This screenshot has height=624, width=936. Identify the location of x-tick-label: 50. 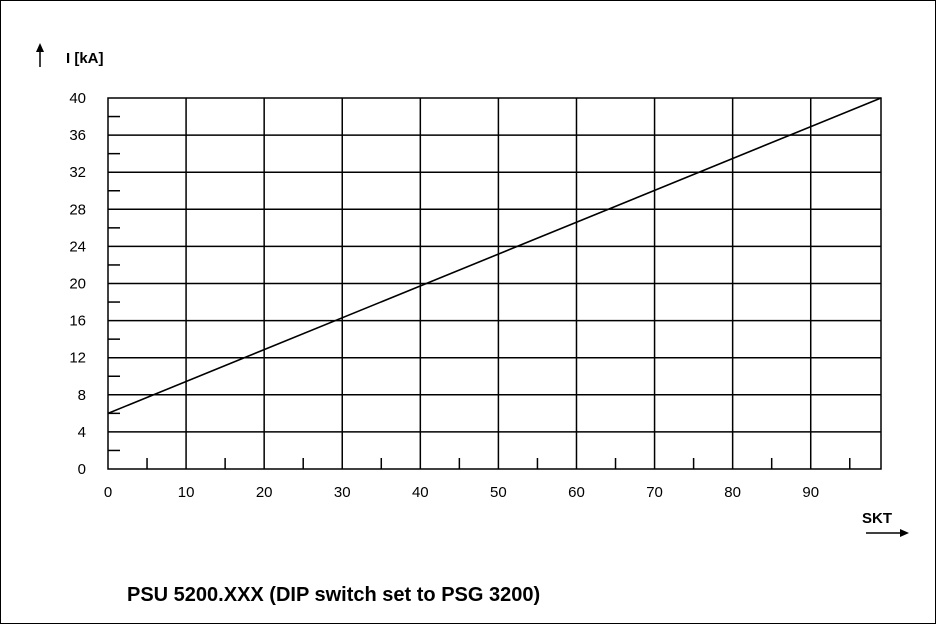
(498, 492).